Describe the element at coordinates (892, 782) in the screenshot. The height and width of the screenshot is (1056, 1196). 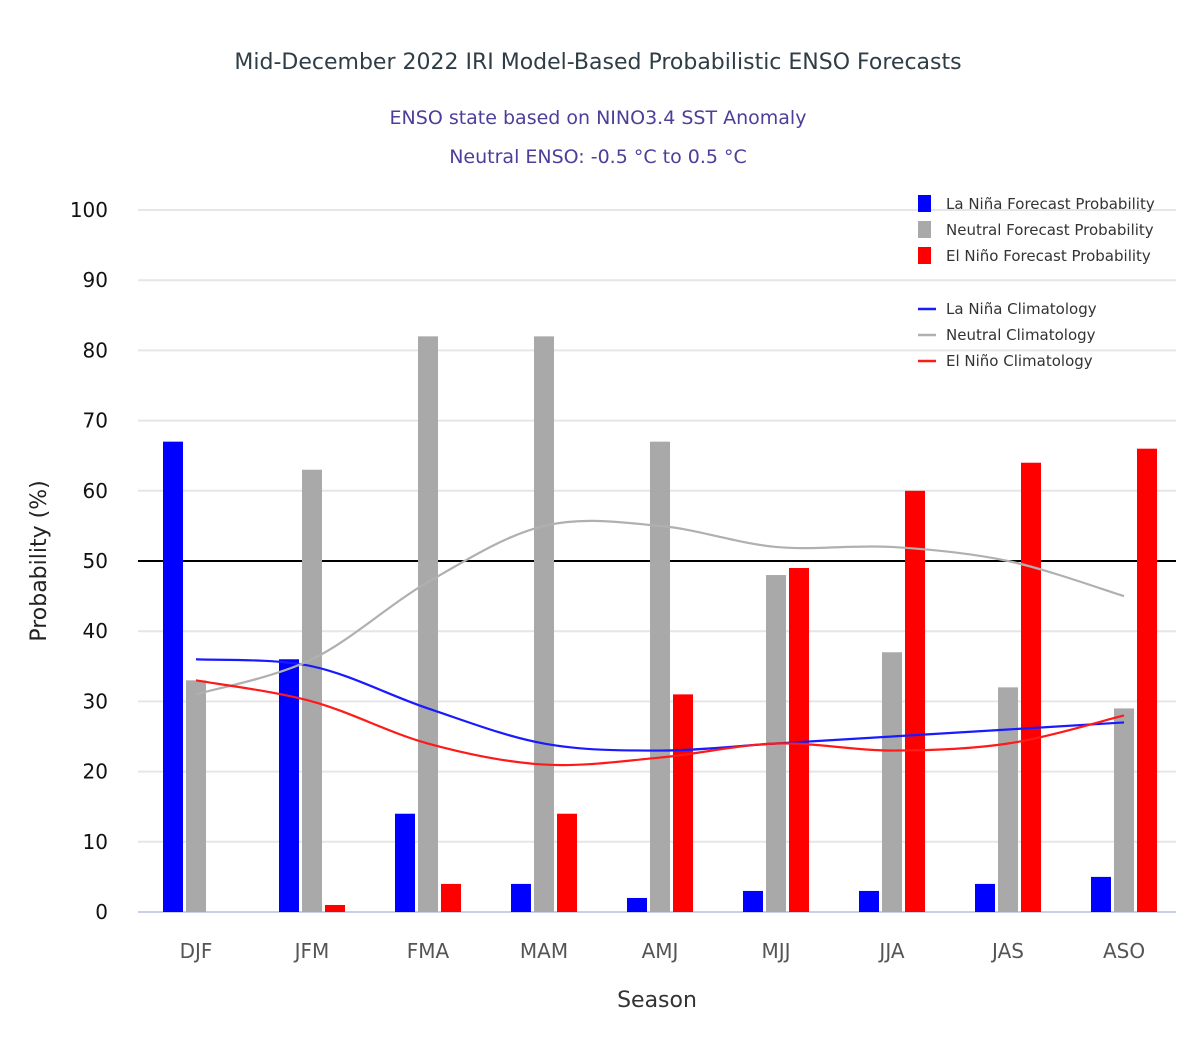
I see `bar-neutral-jja` at that location.